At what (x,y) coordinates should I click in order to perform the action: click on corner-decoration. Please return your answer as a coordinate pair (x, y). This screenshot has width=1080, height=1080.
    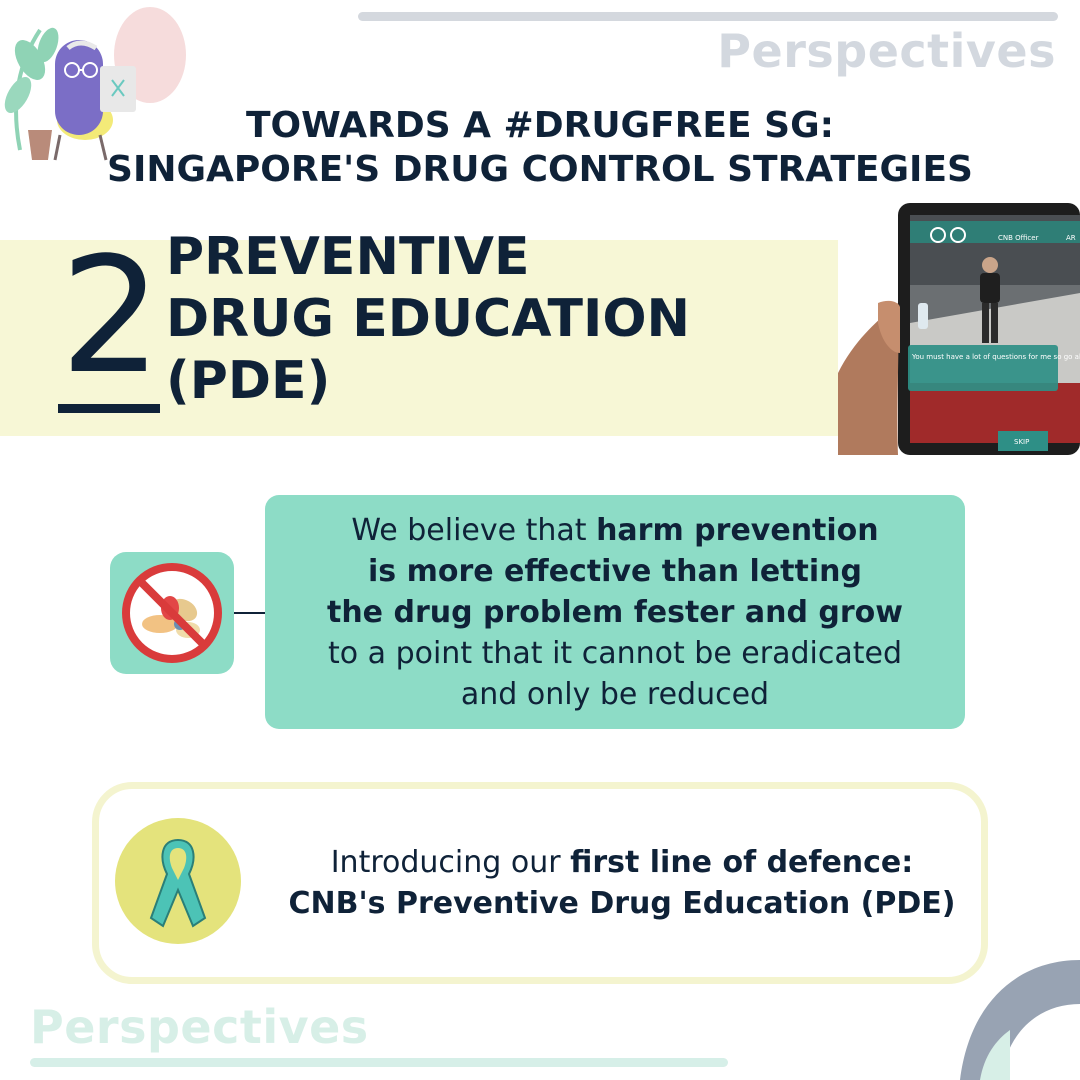
    Looking at the image, I should click on (1020, 1020).